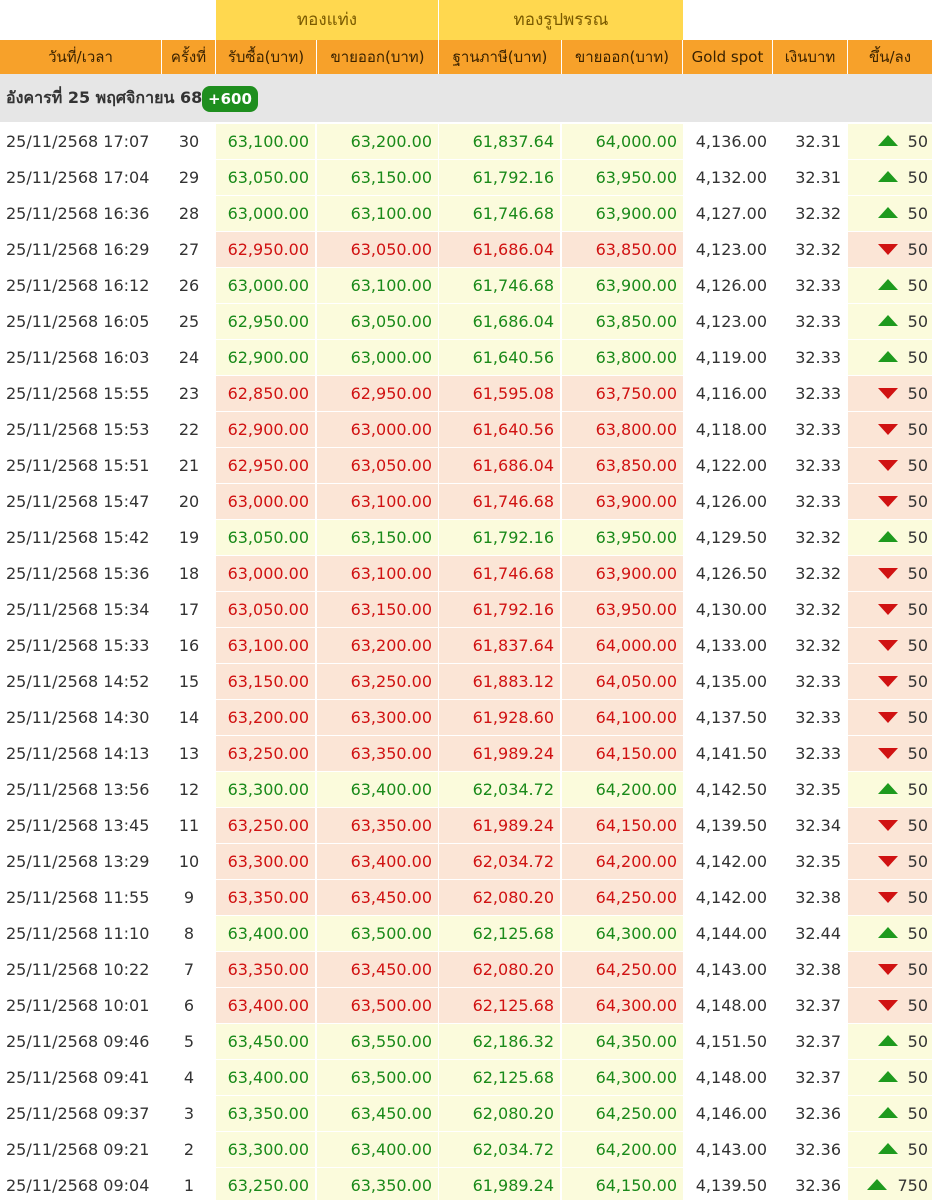 This screenshot has height=1200, width=932. I want to click on row-jewelry-base-price: 61,837.64, so click(500, 141).